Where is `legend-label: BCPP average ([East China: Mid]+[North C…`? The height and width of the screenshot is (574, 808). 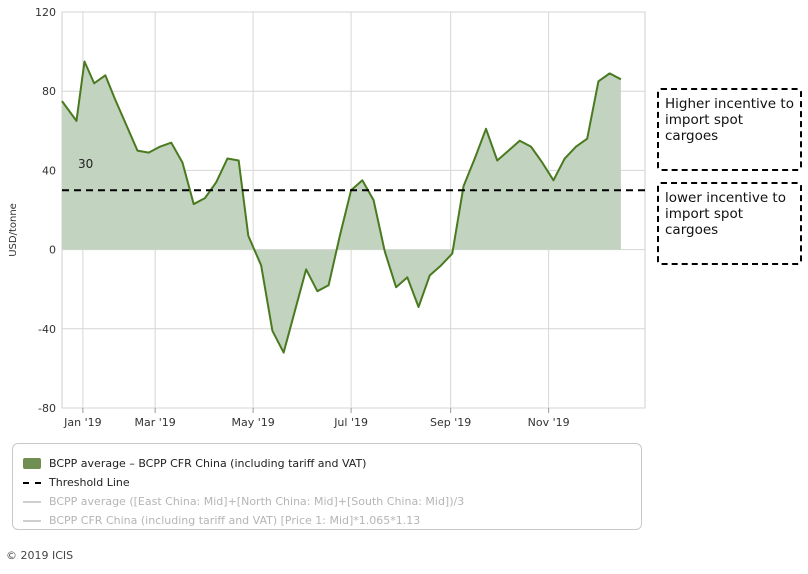 legend-label: BCPP average ([East China: Mid]+[North C… is located at coordinates (257, 501).